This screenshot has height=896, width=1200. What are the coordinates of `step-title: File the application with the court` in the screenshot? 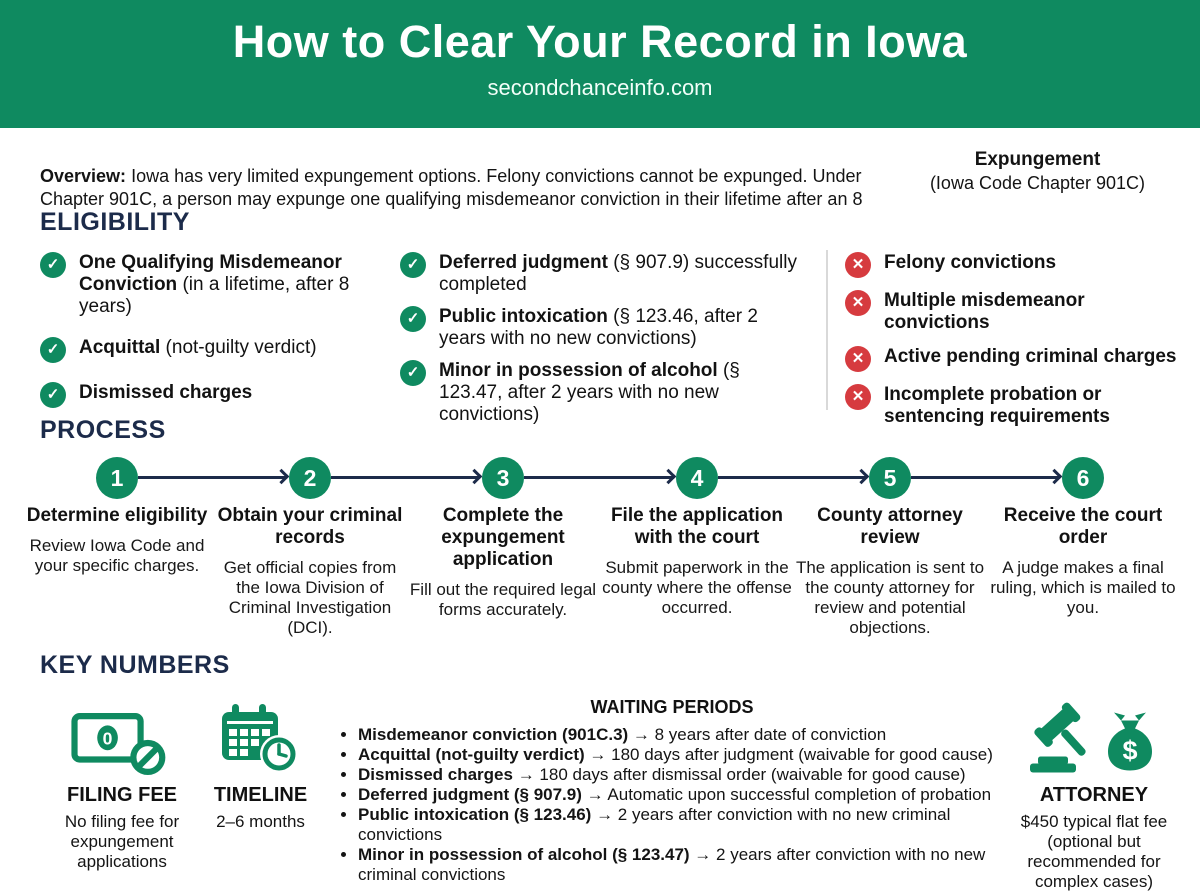 It's located at (697, 526).